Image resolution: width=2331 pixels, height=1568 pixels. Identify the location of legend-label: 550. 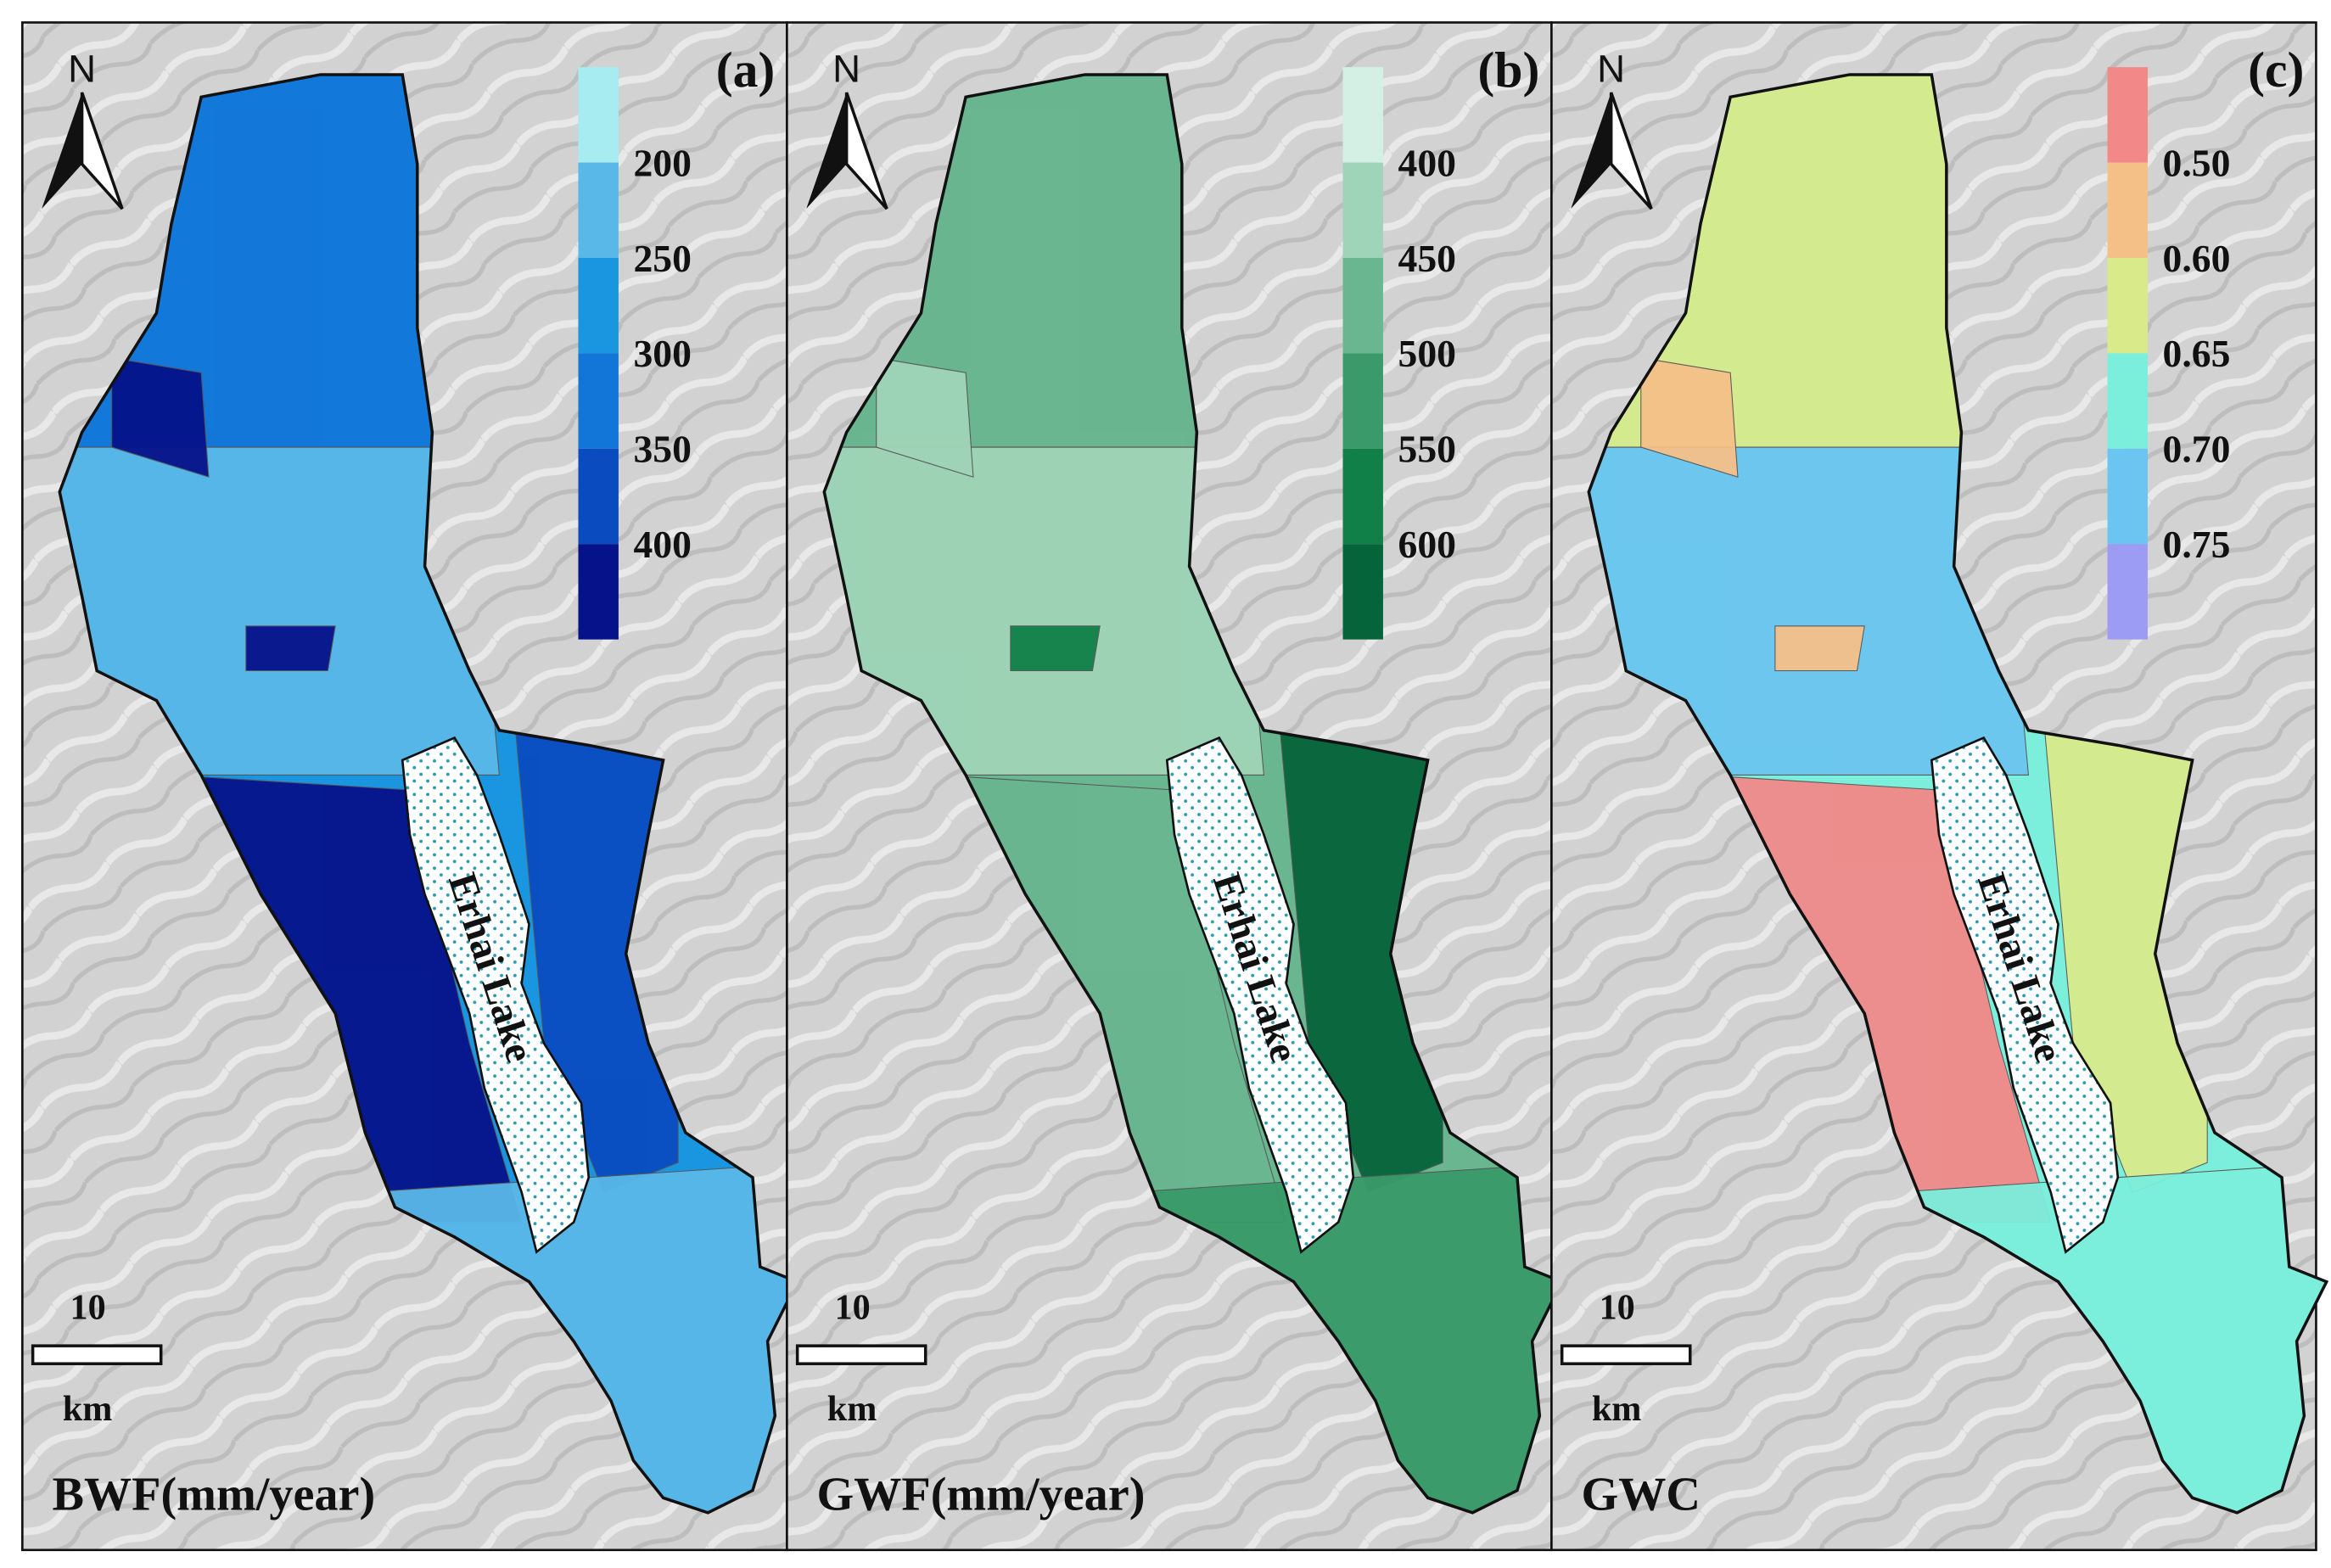
(1426, 449).